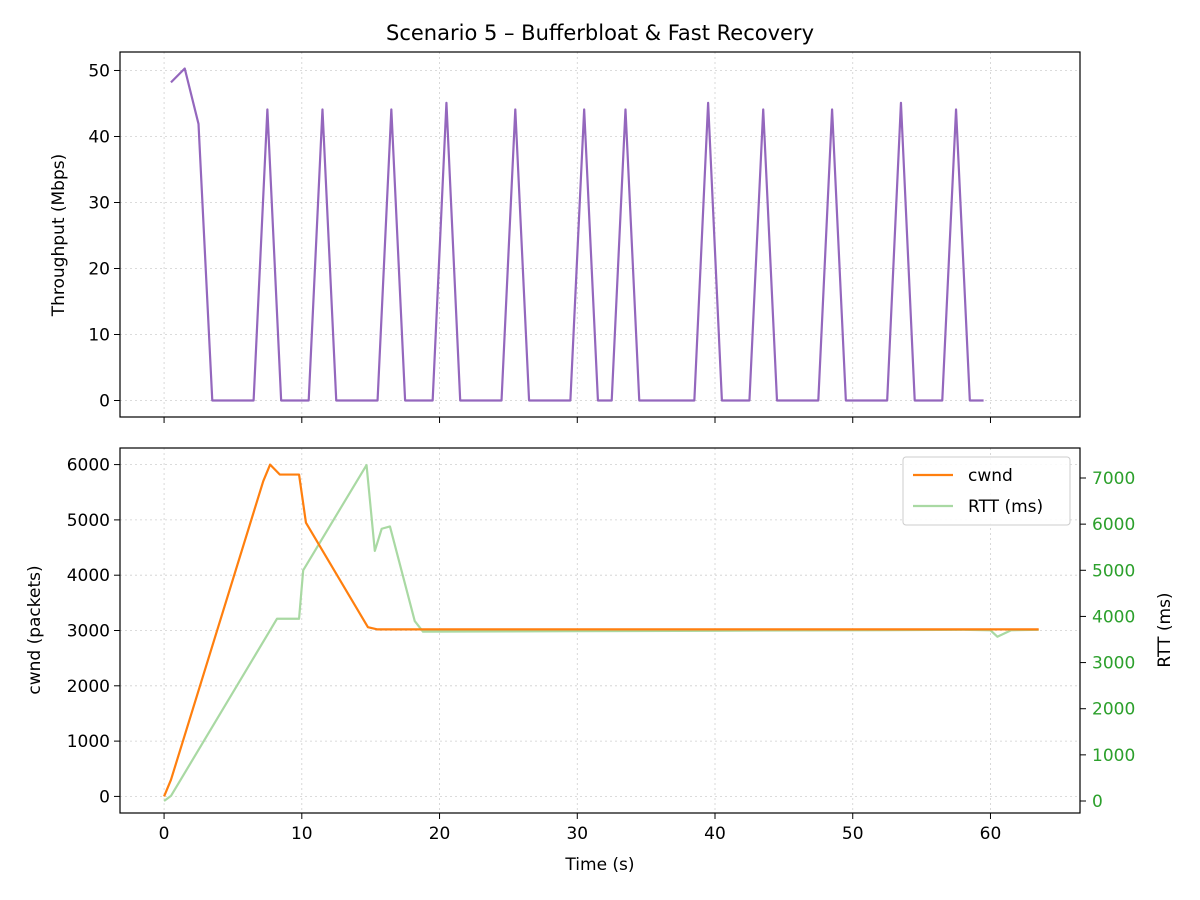 The image size is (1200, 900). Describe the element at coordinates (986, 491) in the screenshot. I see `legend: cwnd RTT (ms)` at that location.